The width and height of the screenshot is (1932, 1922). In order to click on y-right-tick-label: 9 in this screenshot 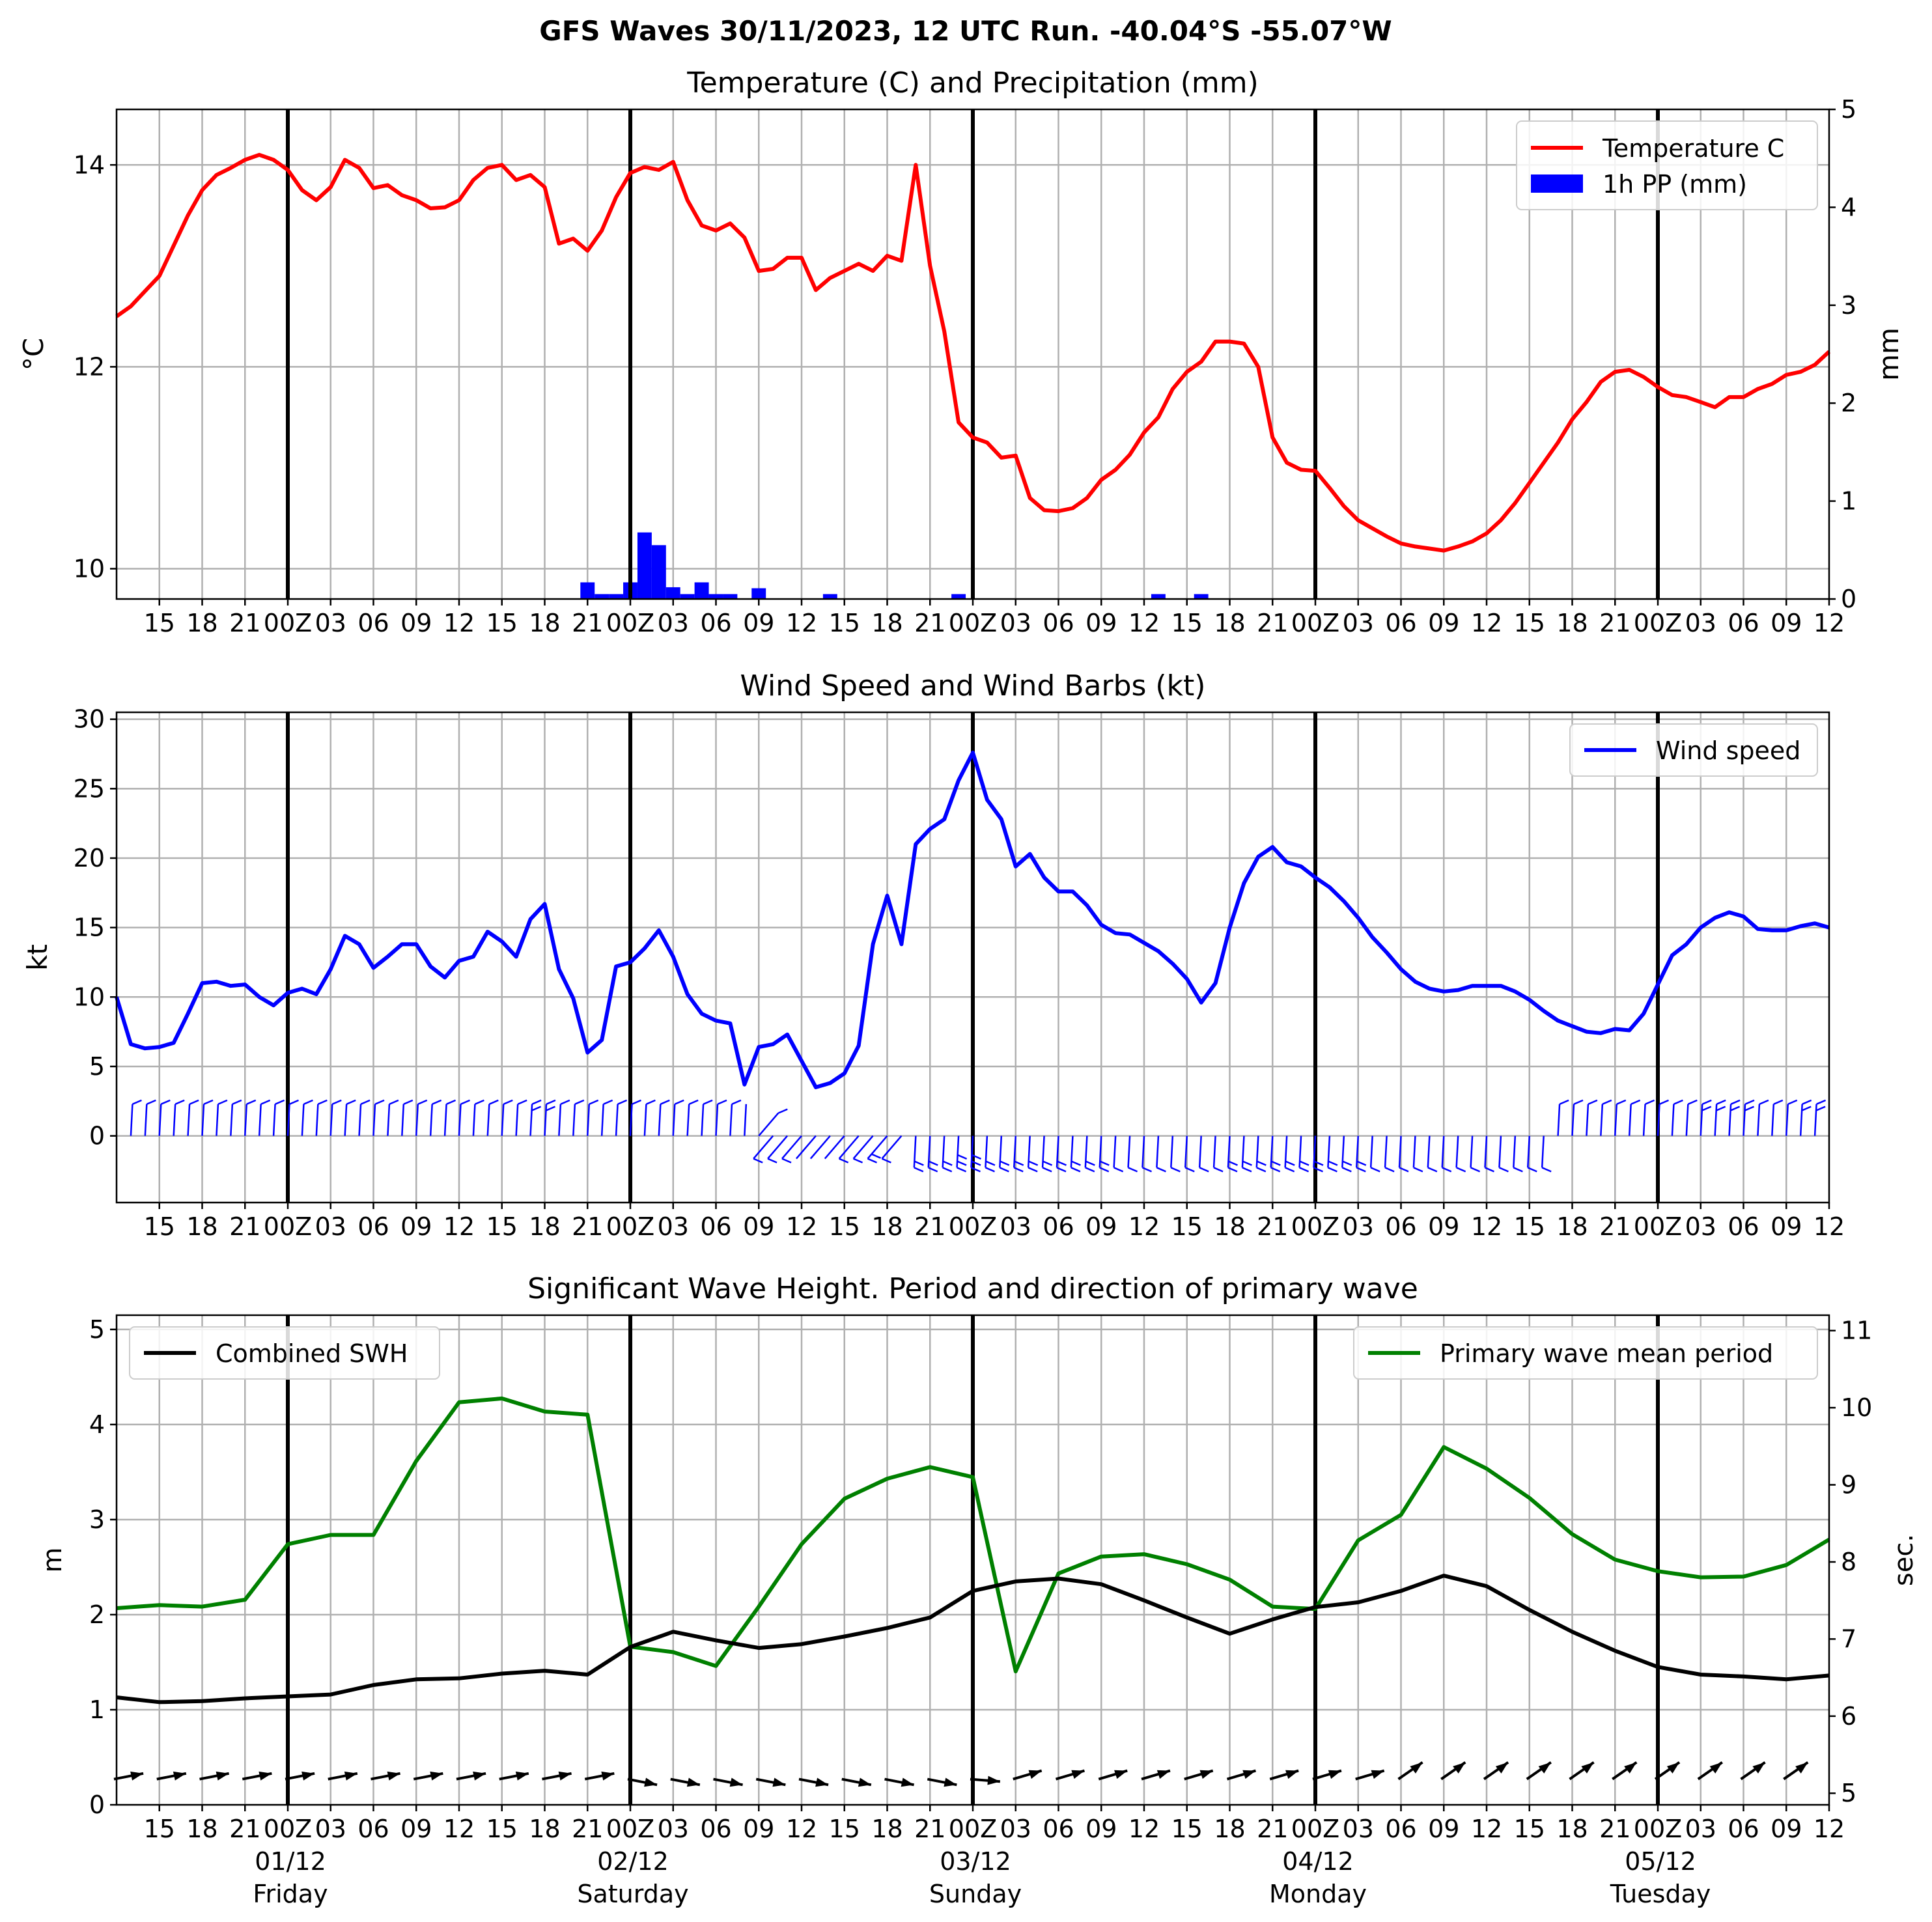, I will do `click(1849, 1485)`.